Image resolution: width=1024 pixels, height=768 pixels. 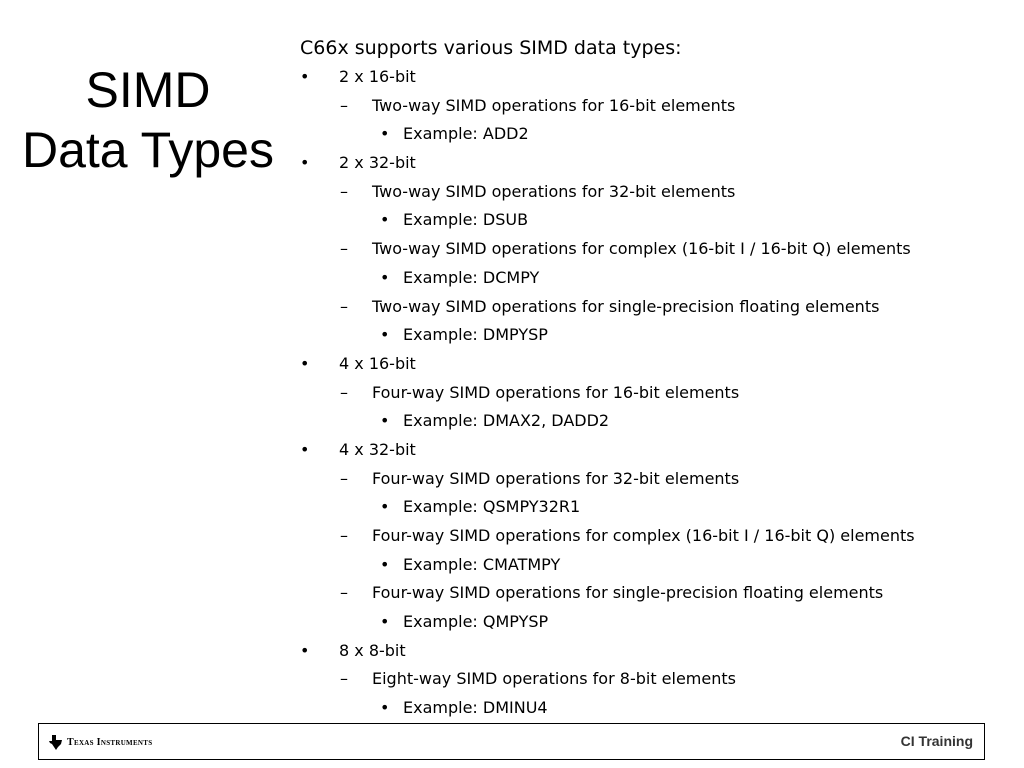 I want to click on intro-text: C66x supports various SIMD data types:, so click(x=491, y=48).